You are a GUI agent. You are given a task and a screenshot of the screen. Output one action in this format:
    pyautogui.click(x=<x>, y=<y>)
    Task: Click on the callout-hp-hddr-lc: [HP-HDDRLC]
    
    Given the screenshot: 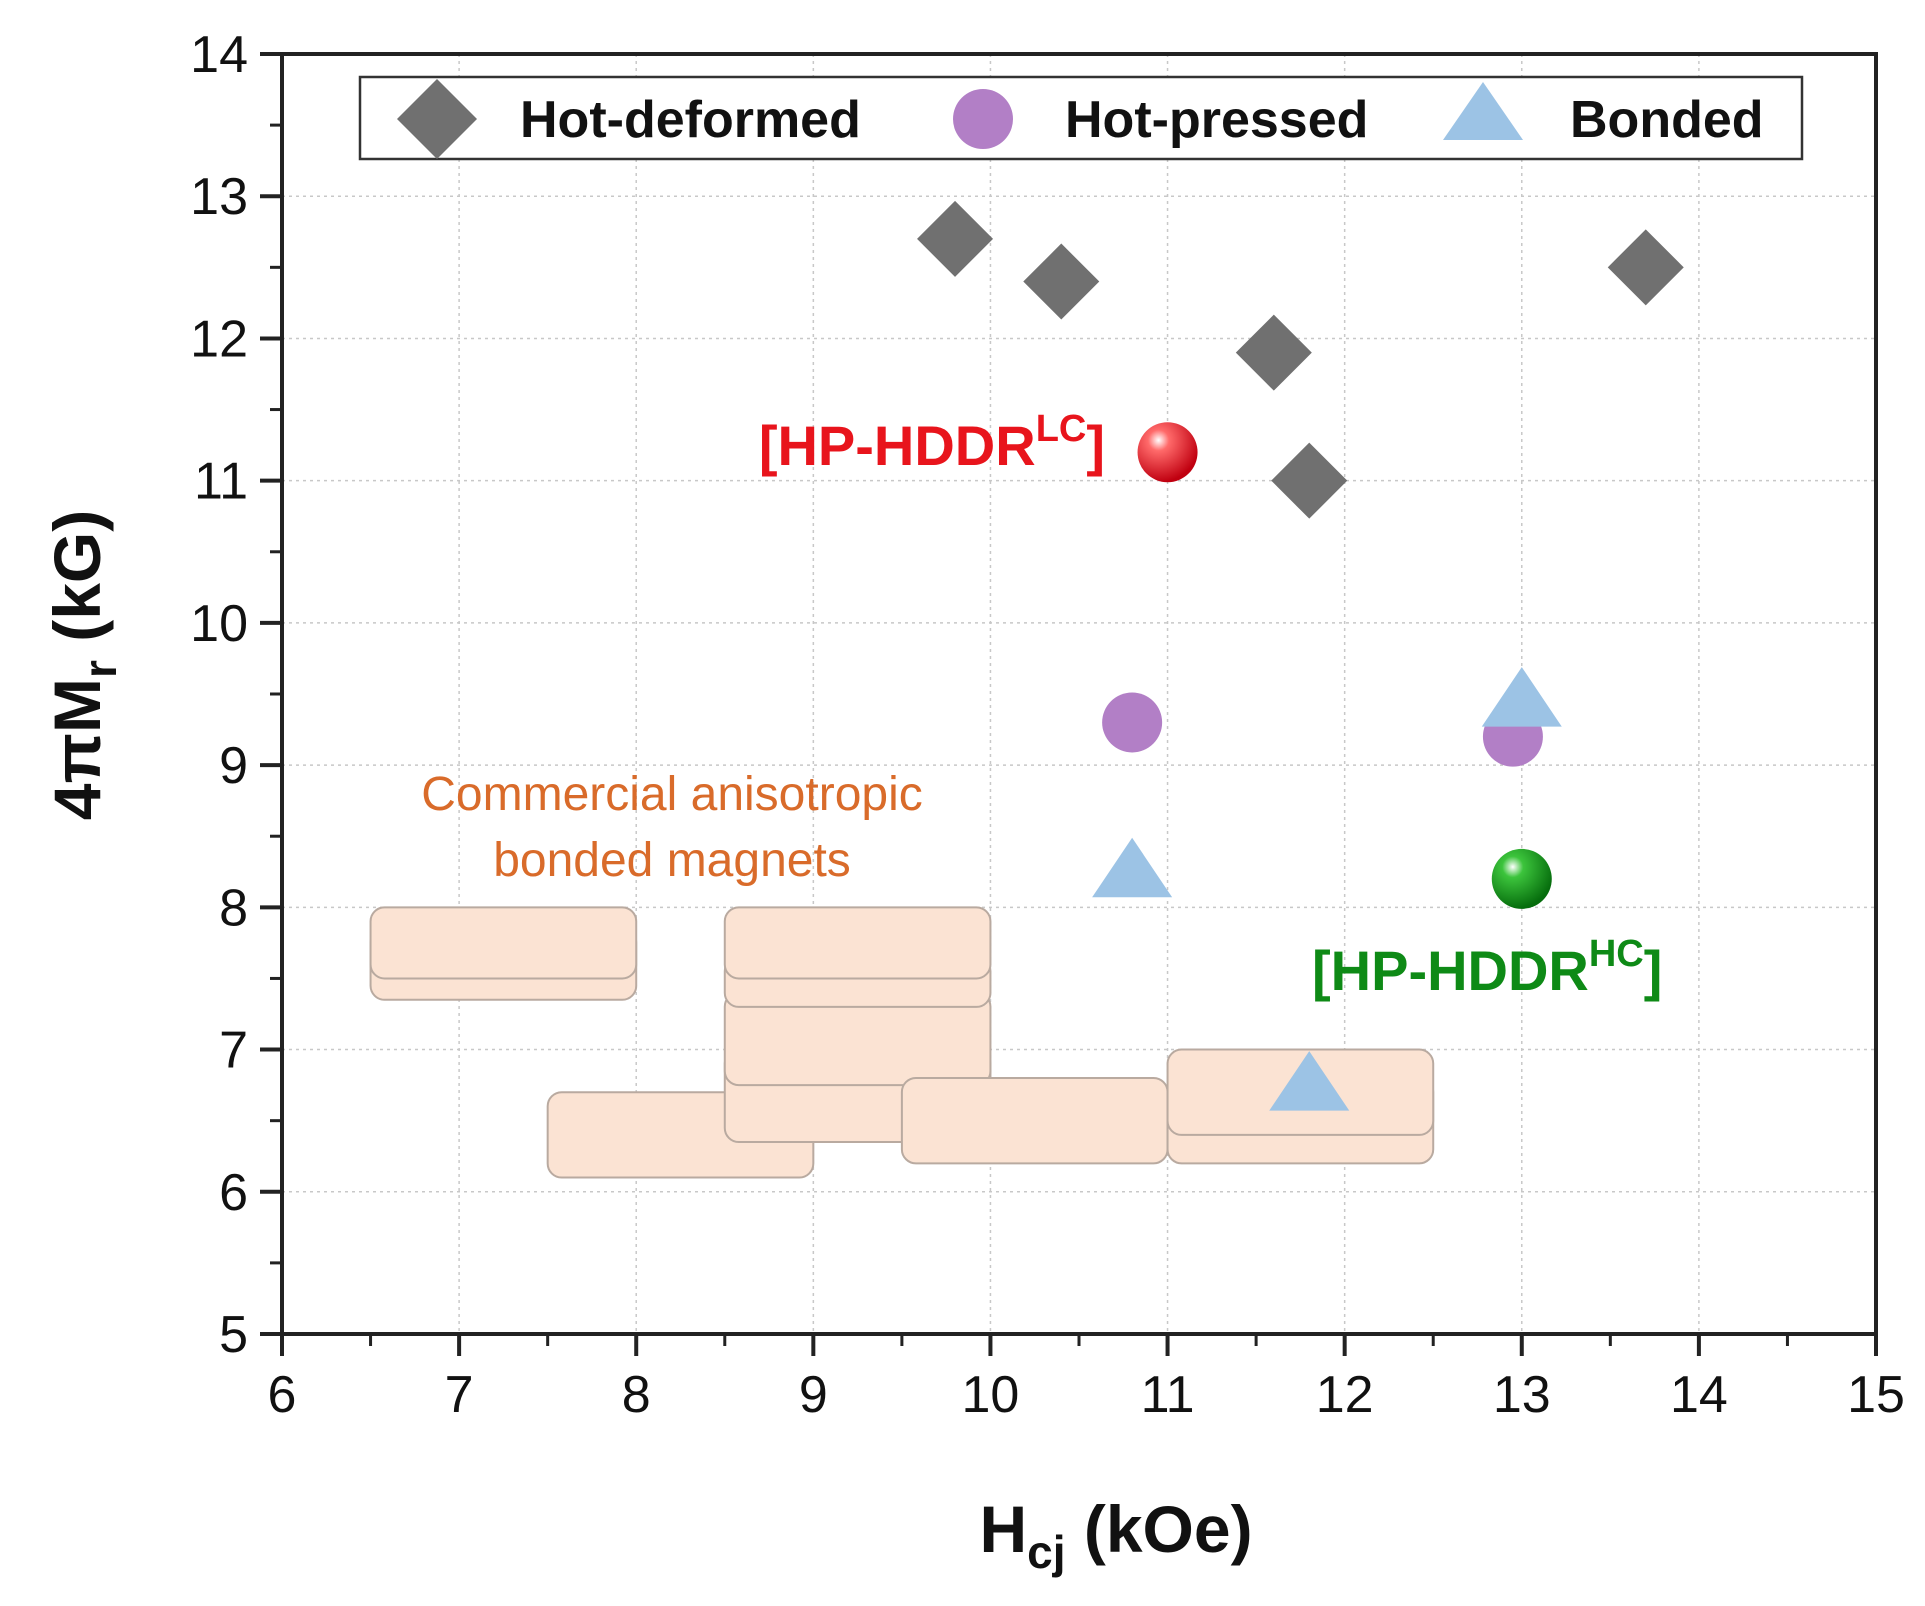 What is the action you would take?
    pyautogui.click(x=932, y=442)
    